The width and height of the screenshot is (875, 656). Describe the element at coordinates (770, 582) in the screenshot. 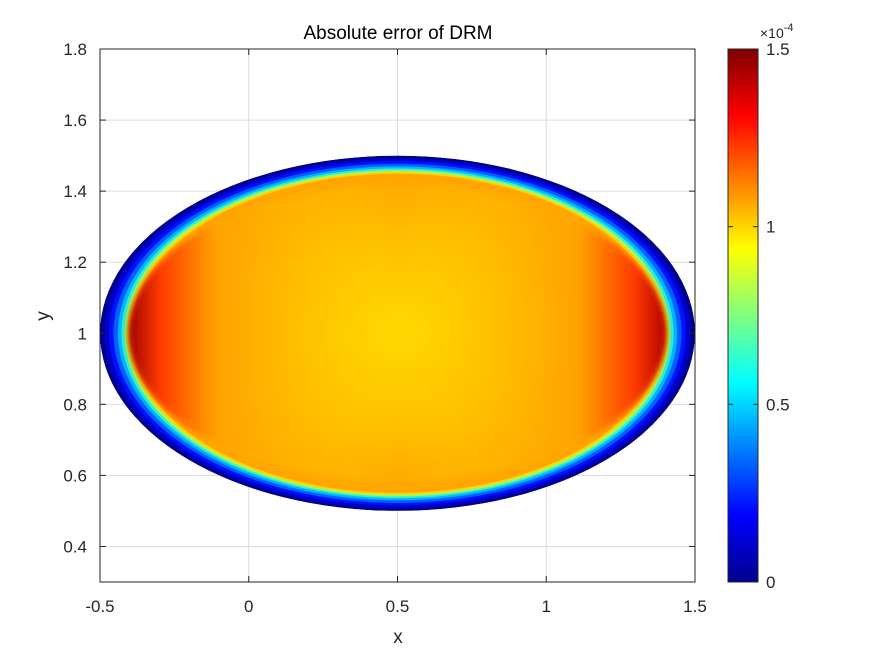

I see `colorbar-tick-label: 0` at that location.